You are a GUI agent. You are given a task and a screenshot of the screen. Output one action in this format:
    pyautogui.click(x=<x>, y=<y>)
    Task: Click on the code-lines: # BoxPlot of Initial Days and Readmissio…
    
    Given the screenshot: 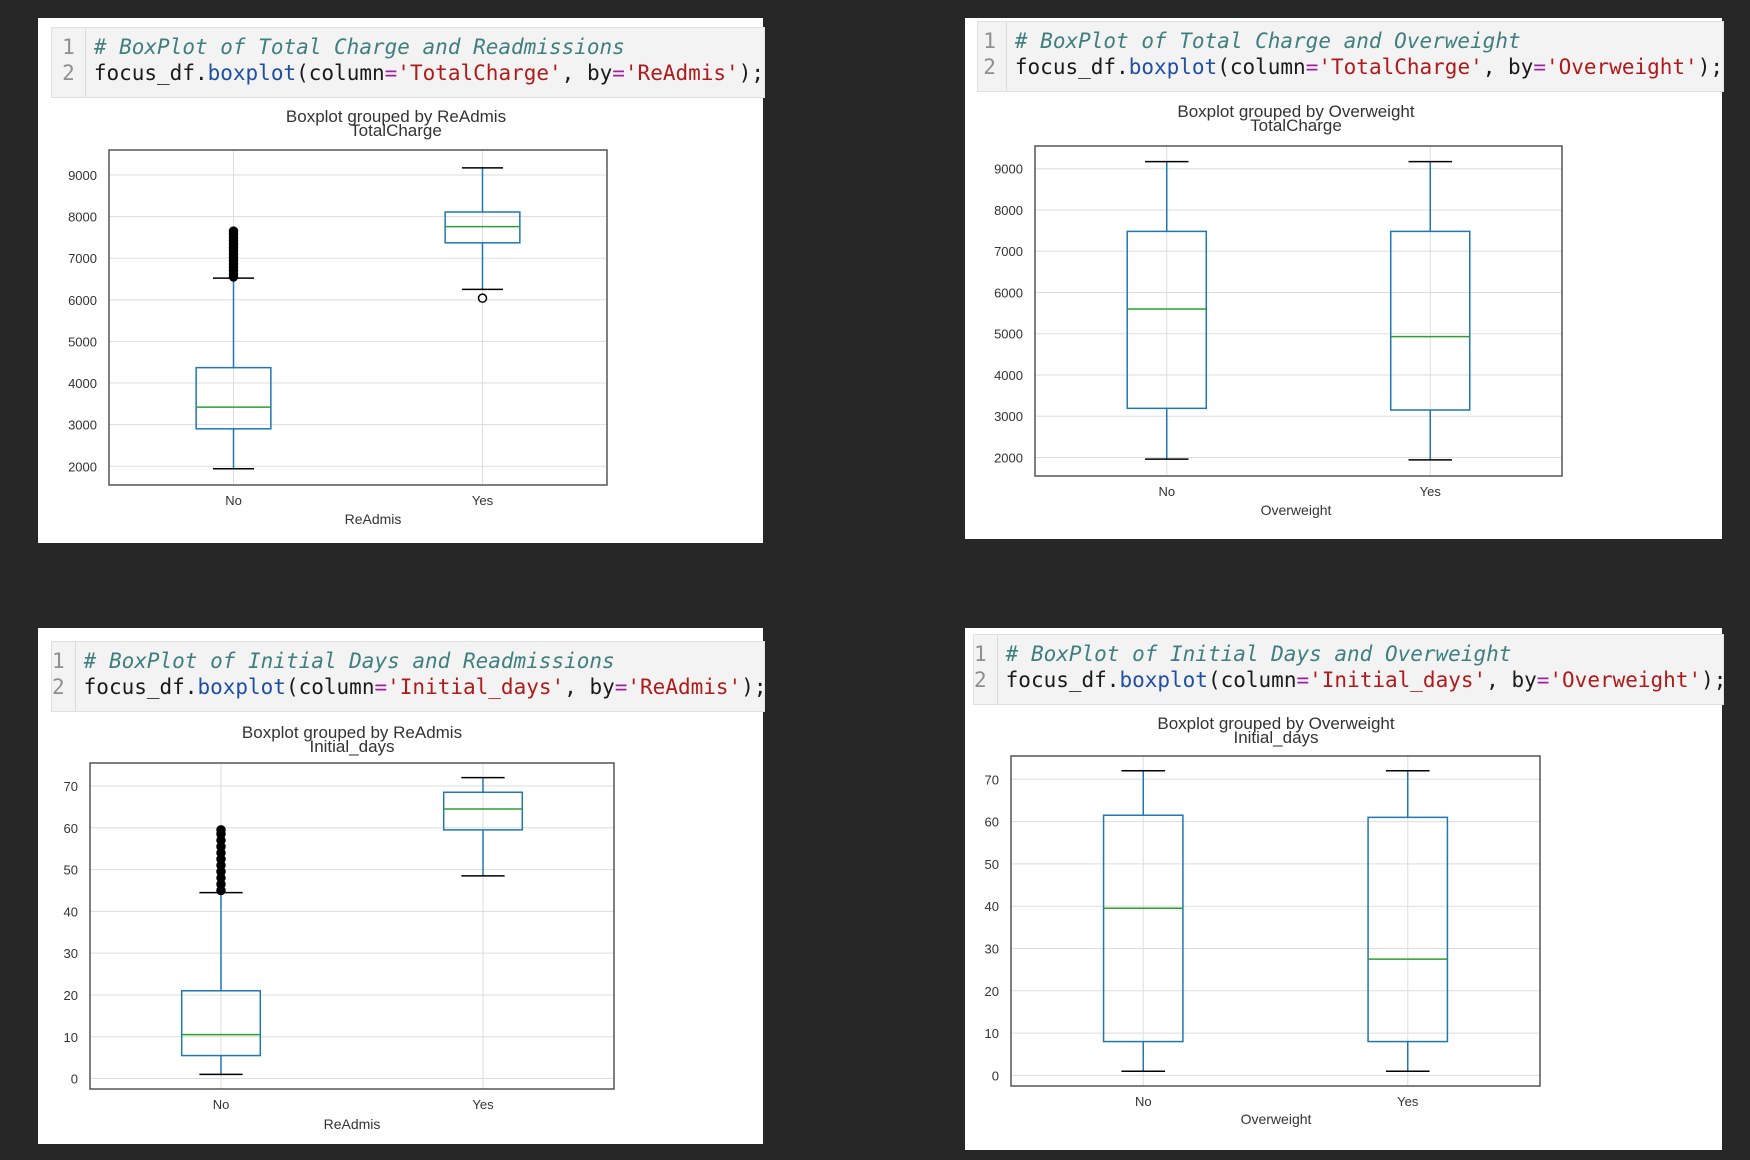 What is the action you would take?
    pyautogui.click(x=421, y=676)
    